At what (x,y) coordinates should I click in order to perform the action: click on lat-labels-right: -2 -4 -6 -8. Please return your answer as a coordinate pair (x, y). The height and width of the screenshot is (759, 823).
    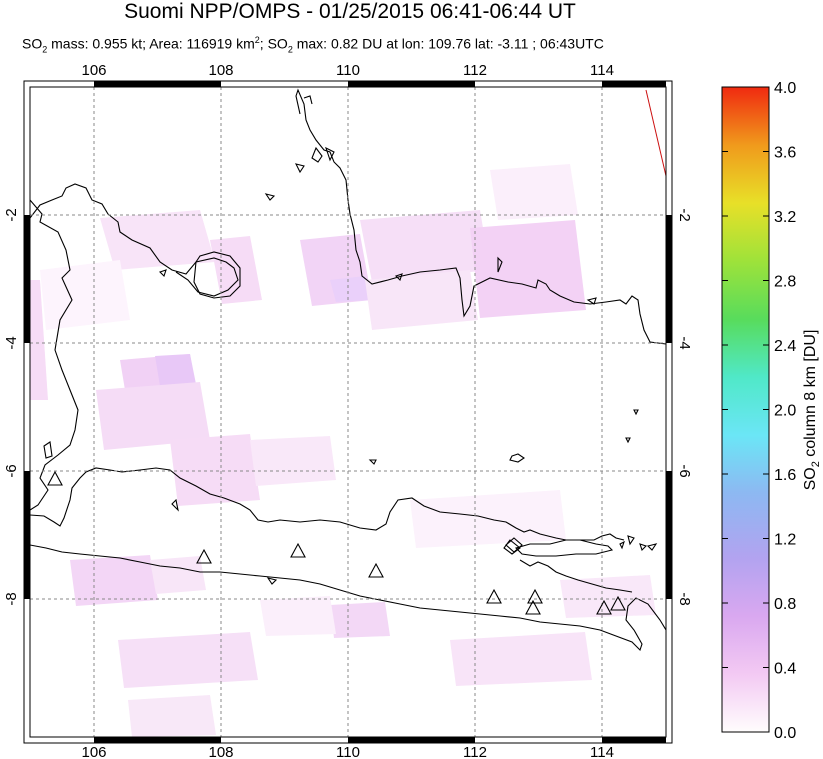
    Looking at the image, I should click on (684, 406).